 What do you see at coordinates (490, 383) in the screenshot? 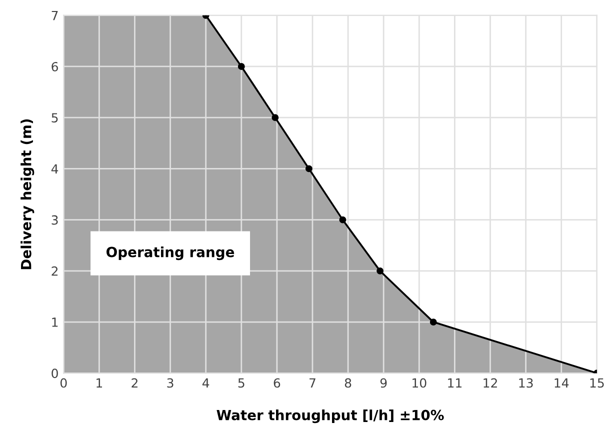
I see `x-tick-label: 12` at bounding box center [490, 383].